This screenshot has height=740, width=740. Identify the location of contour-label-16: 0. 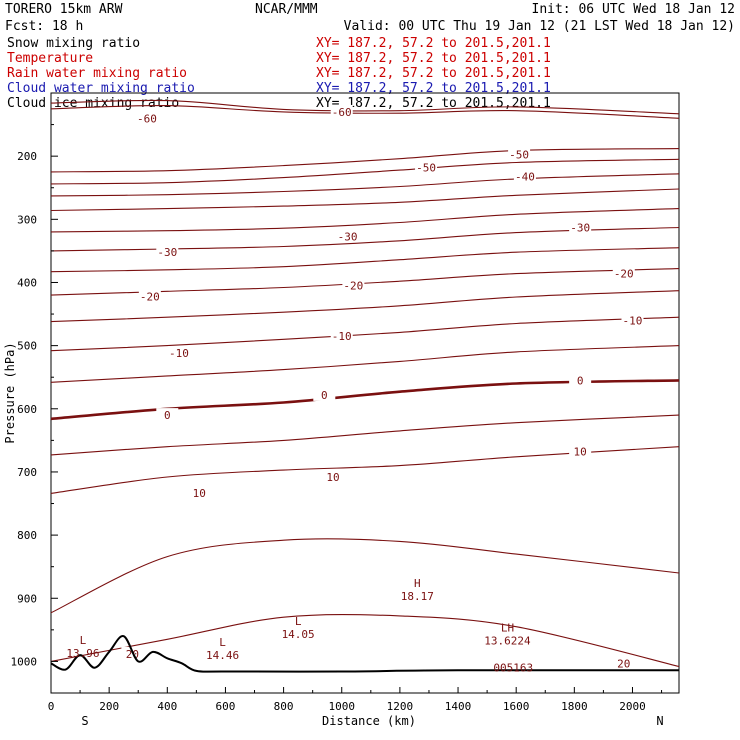
(580, 380).